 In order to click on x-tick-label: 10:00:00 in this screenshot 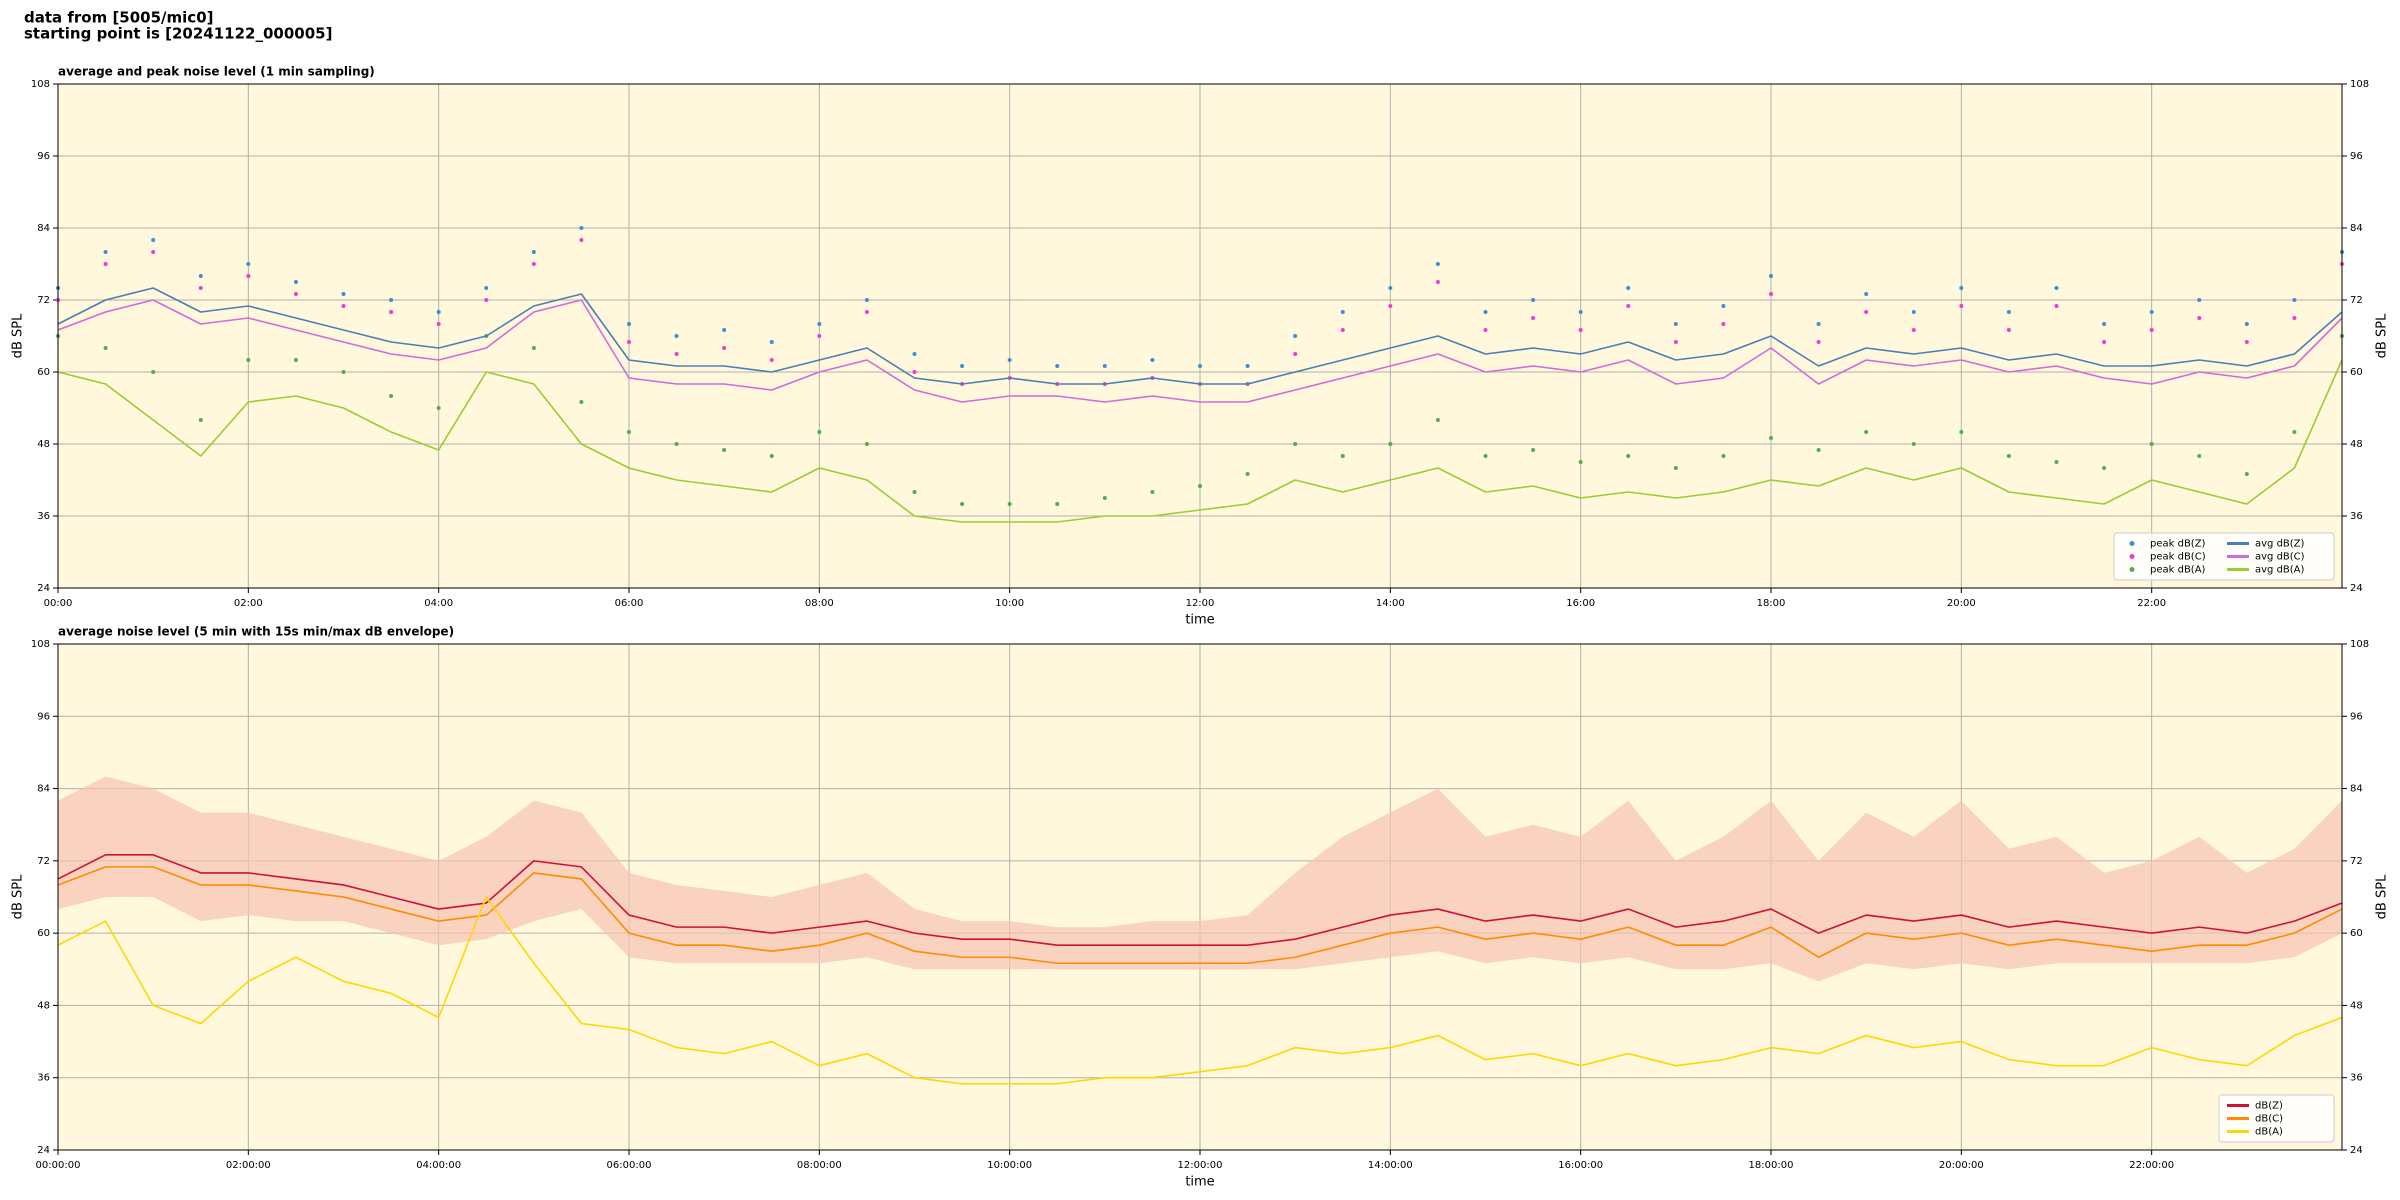, I will do `click(1009, 1165)`.